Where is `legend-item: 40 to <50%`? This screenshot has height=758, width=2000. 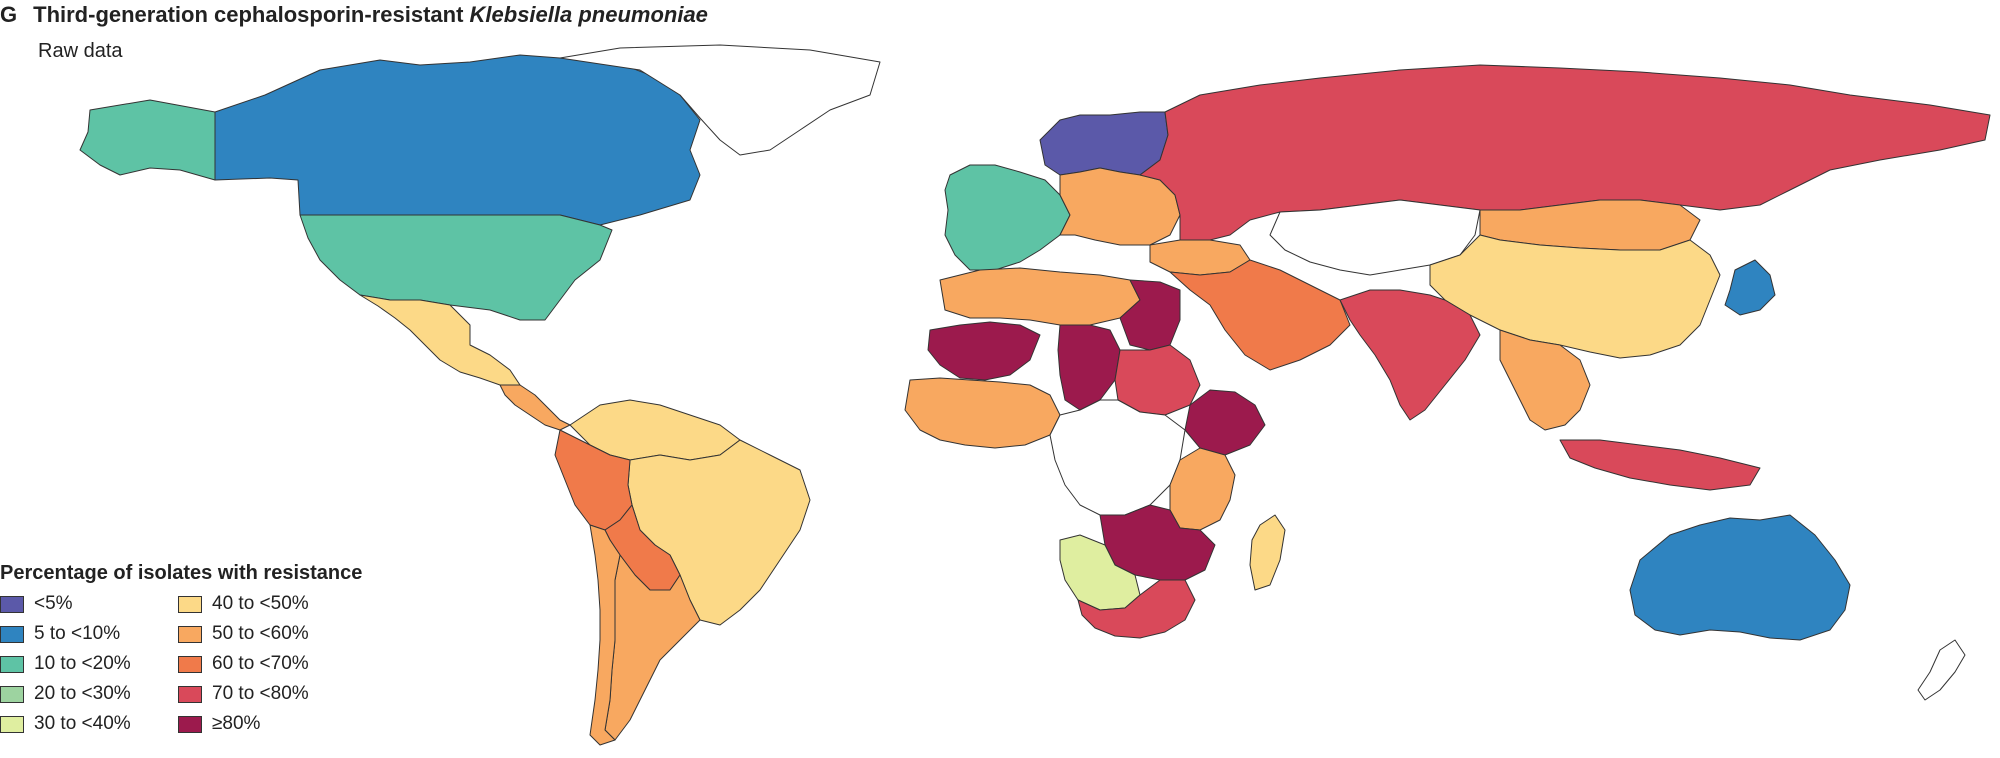
legend-item: 40 to <50% is located at coordinates (278, 604).